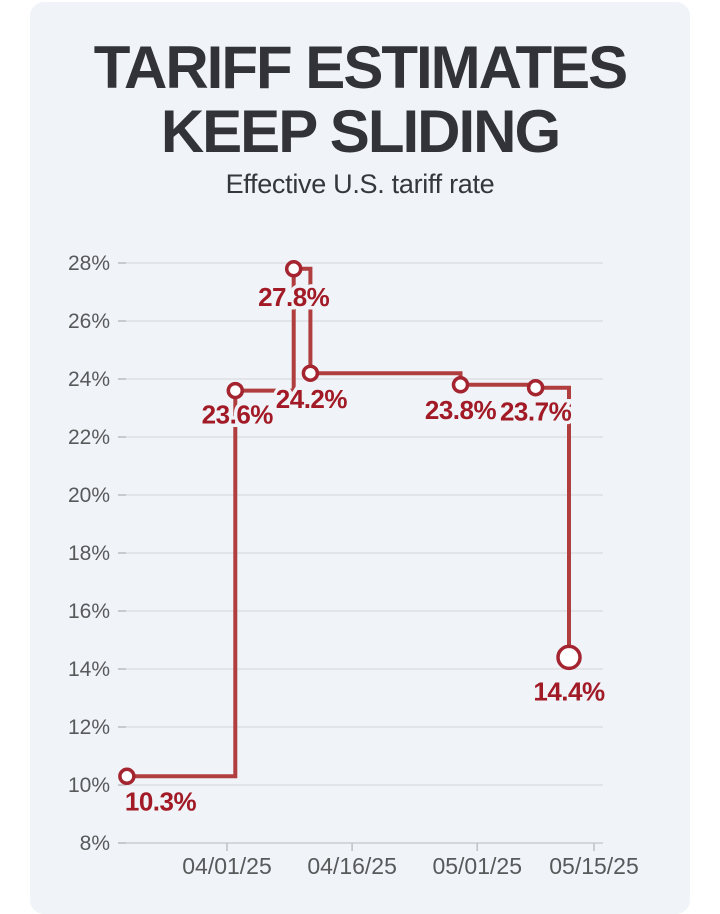  I want to click on y-tick-label: 8%, so click(95, 843).